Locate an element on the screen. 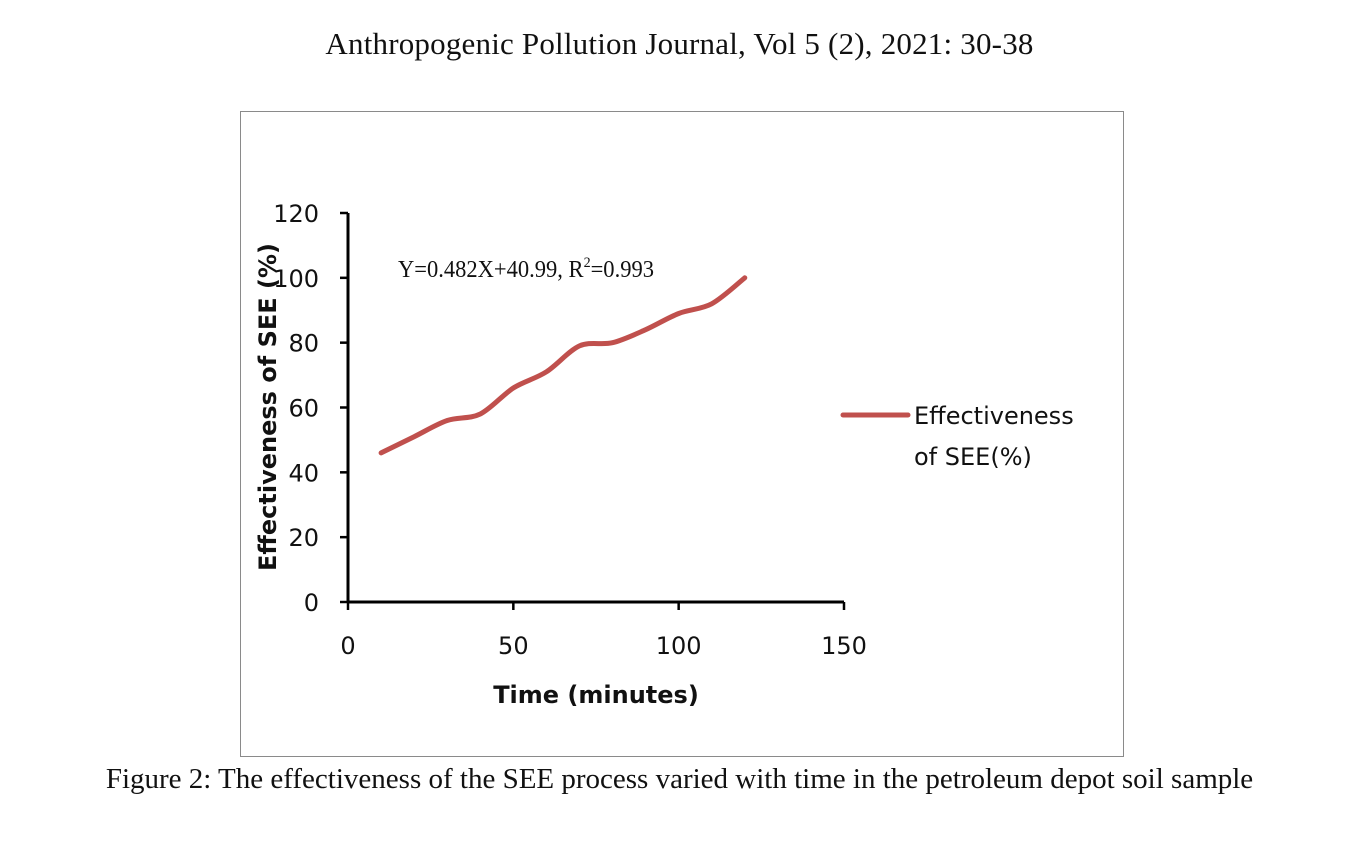  y-tick-label: 80 is located at coordinates (303, 344).